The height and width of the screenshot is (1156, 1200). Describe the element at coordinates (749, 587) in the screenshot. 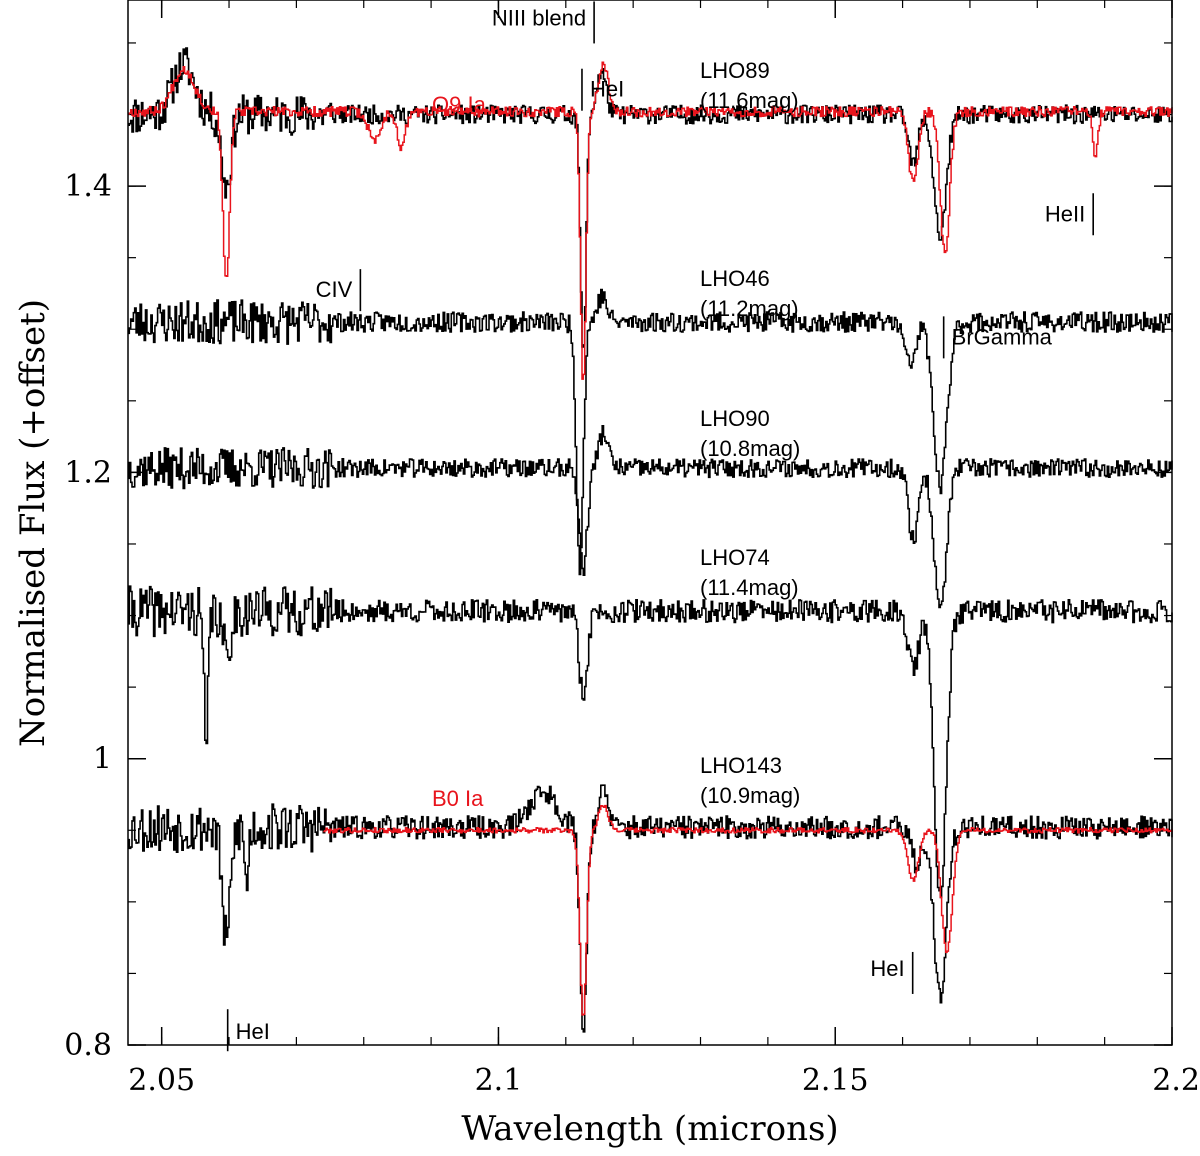

I see `series-mag-lho74: (11.4mag)` at that location.